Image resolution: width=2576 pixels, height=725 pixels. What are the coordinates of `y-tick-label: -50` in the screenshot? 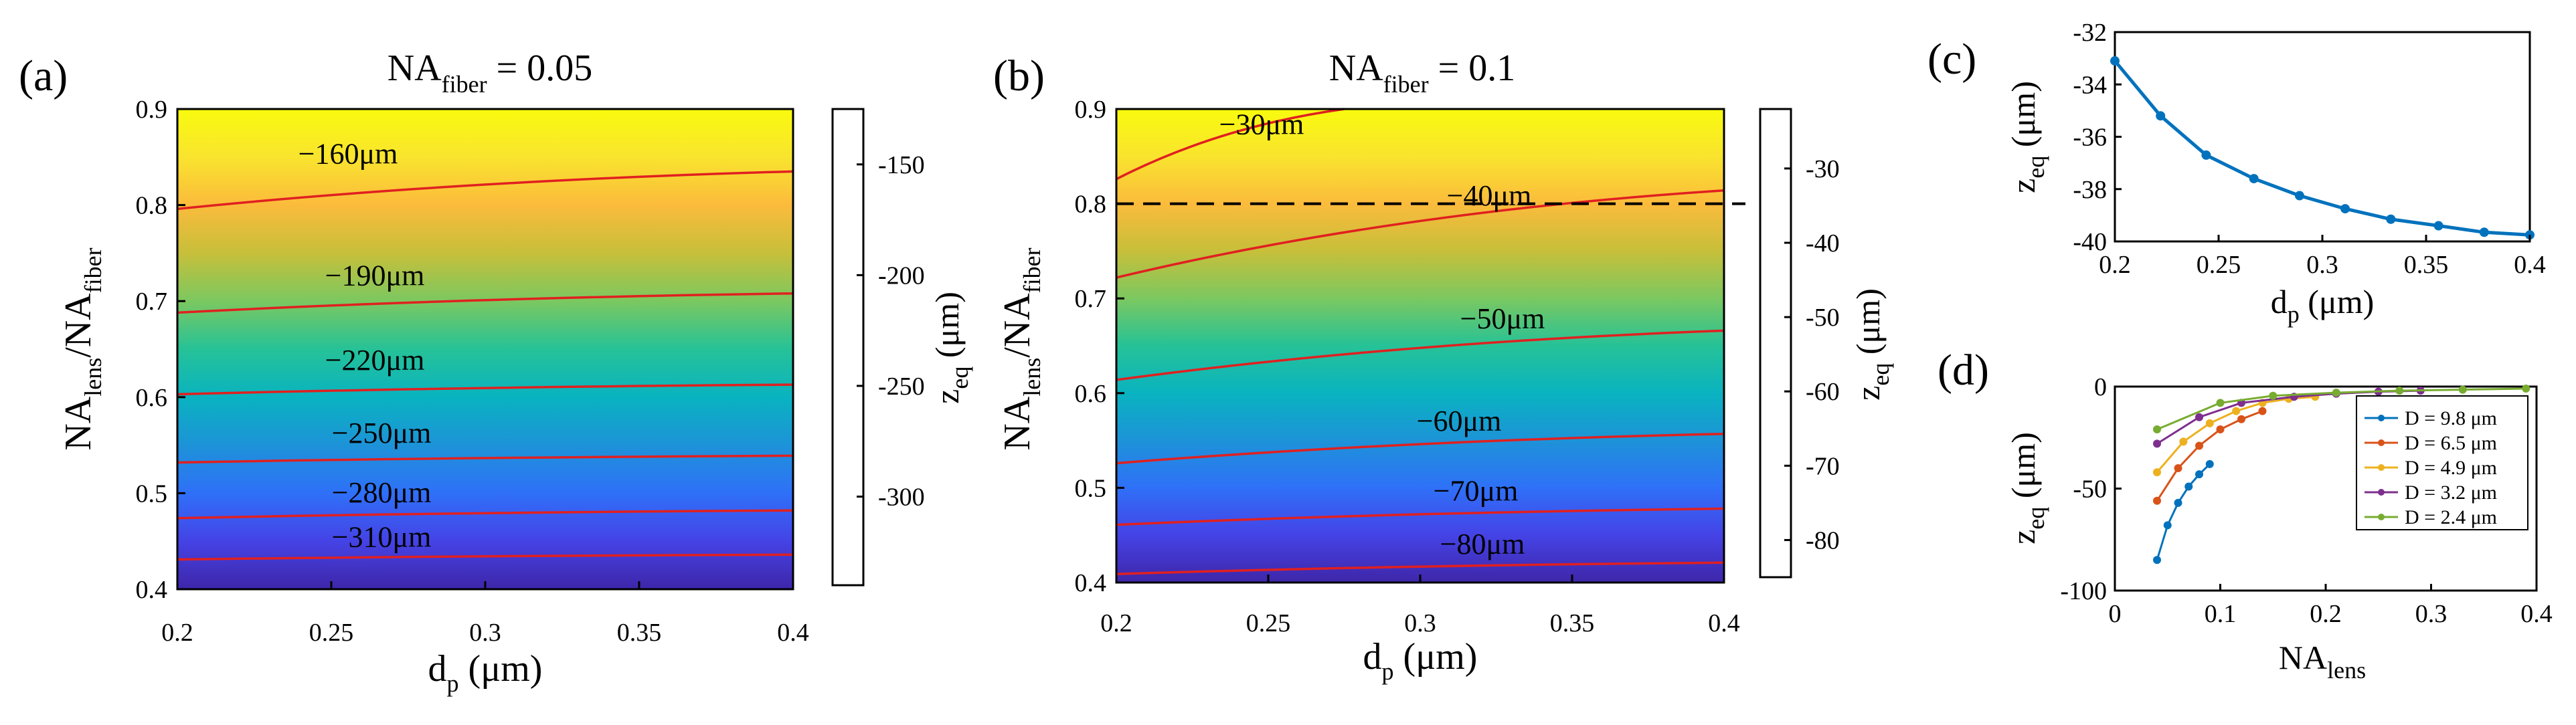 It's located at (2090, 490).